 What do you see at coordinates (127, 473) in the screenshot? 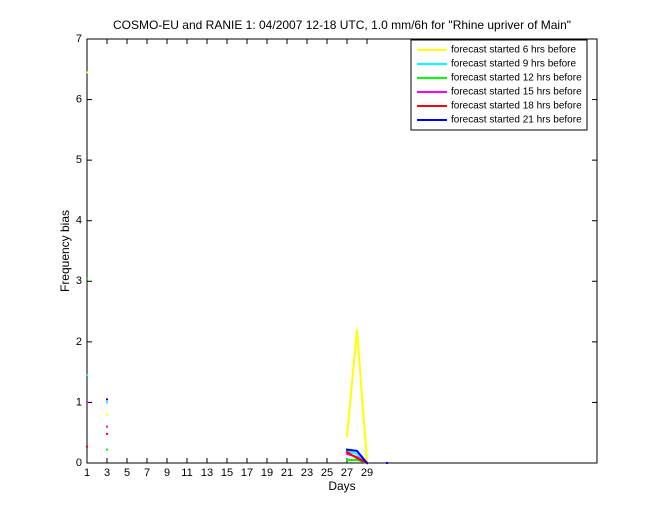
I see `x-tick-label: 5` at bounding box center [127, 473].